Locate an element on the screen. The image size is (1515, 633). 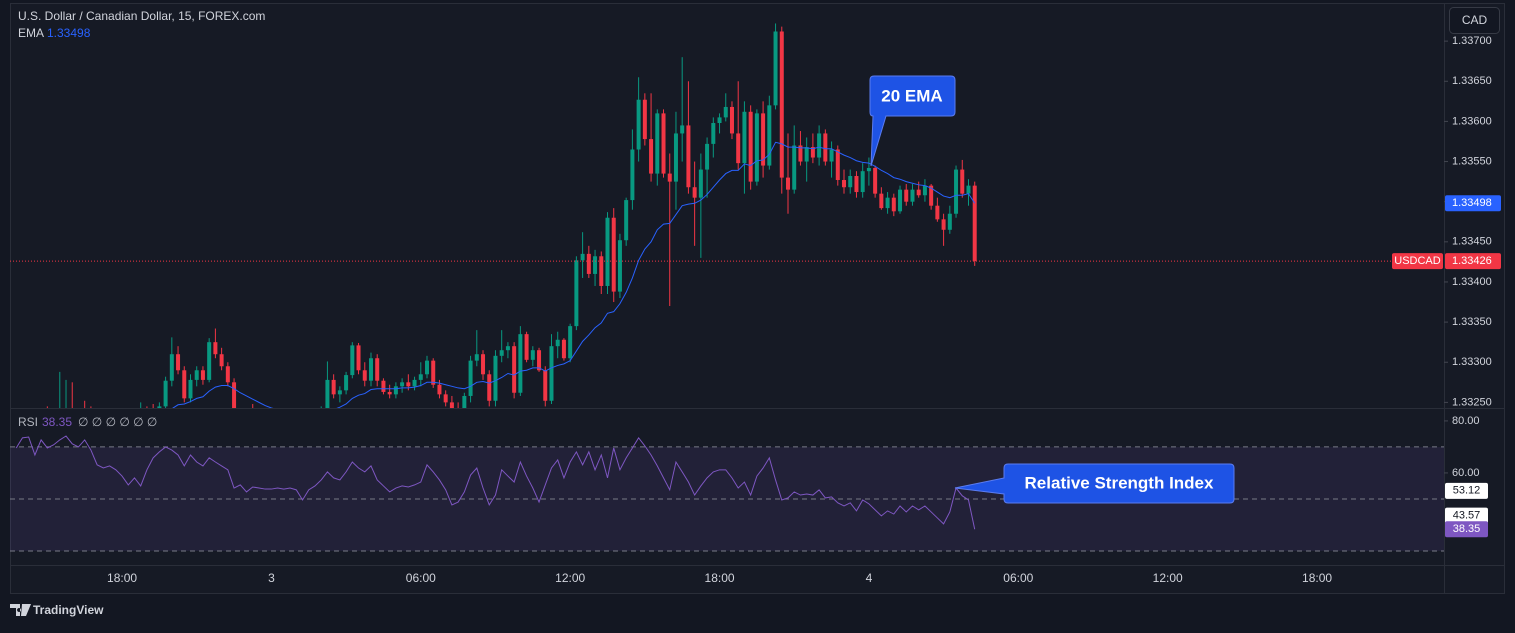
currency-button-label: CAD is located at coordinates (1475, 20).